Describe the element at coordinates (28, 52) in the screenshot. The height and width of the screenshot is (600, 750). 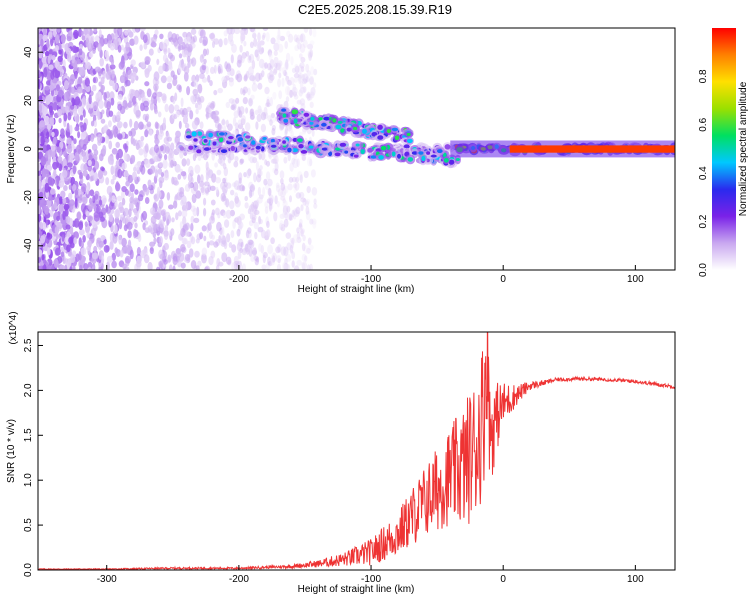
I see `spectrogram-ytick-label: 40` at that location.